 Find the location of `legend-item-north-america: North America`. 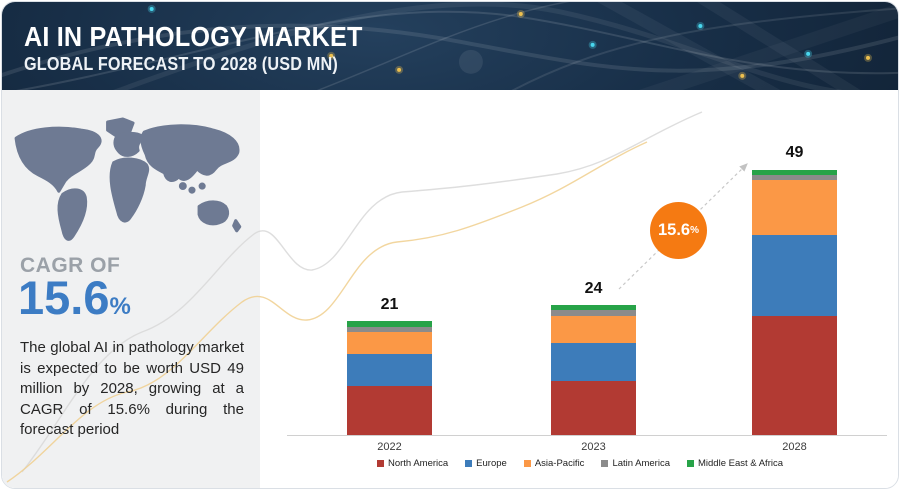

legend-item-north-america: North America is located at coordinates (412, 463).